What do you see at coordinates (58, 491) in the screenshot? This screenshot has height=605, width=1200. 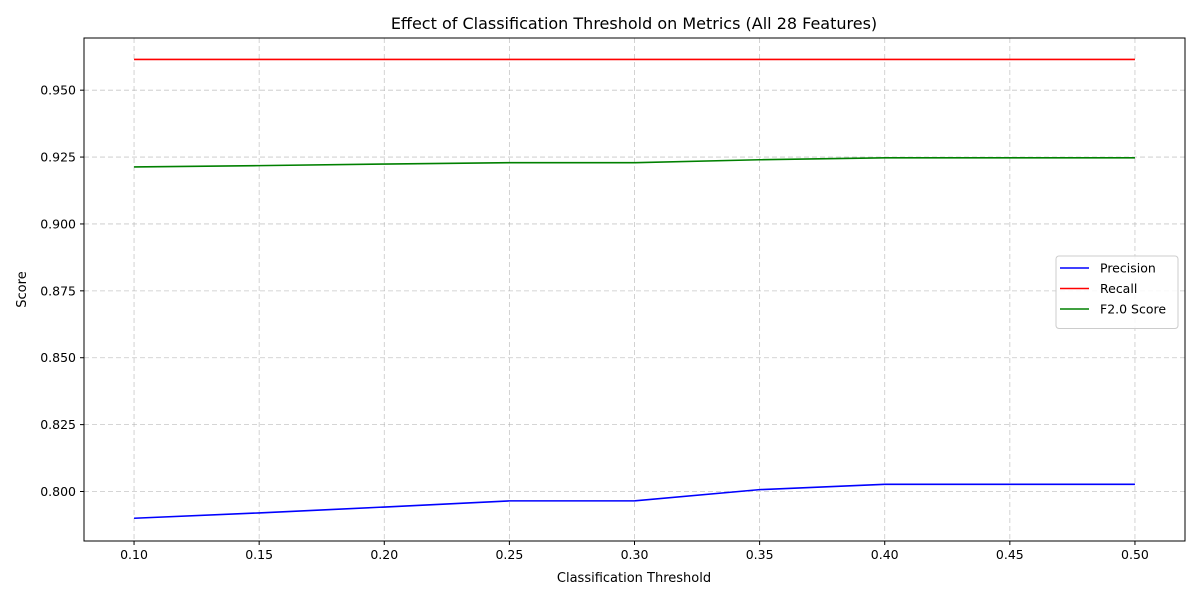 I see `y-tick-label: 0.800` at bounding box center [58, 491].